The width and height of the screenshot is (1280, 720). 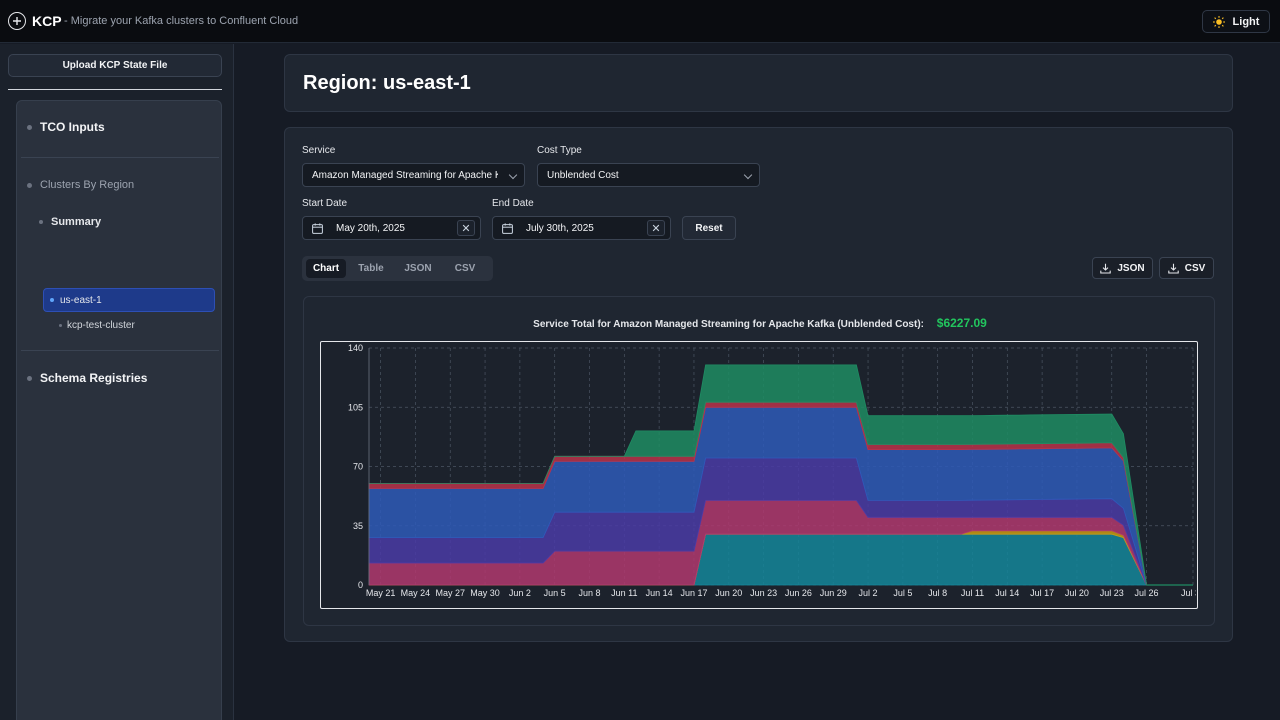 What do you see at coordinates (370, 228) in the screenshot?
I see `start-date-value: May 20th, 2025` at bounding box center [370, 228].